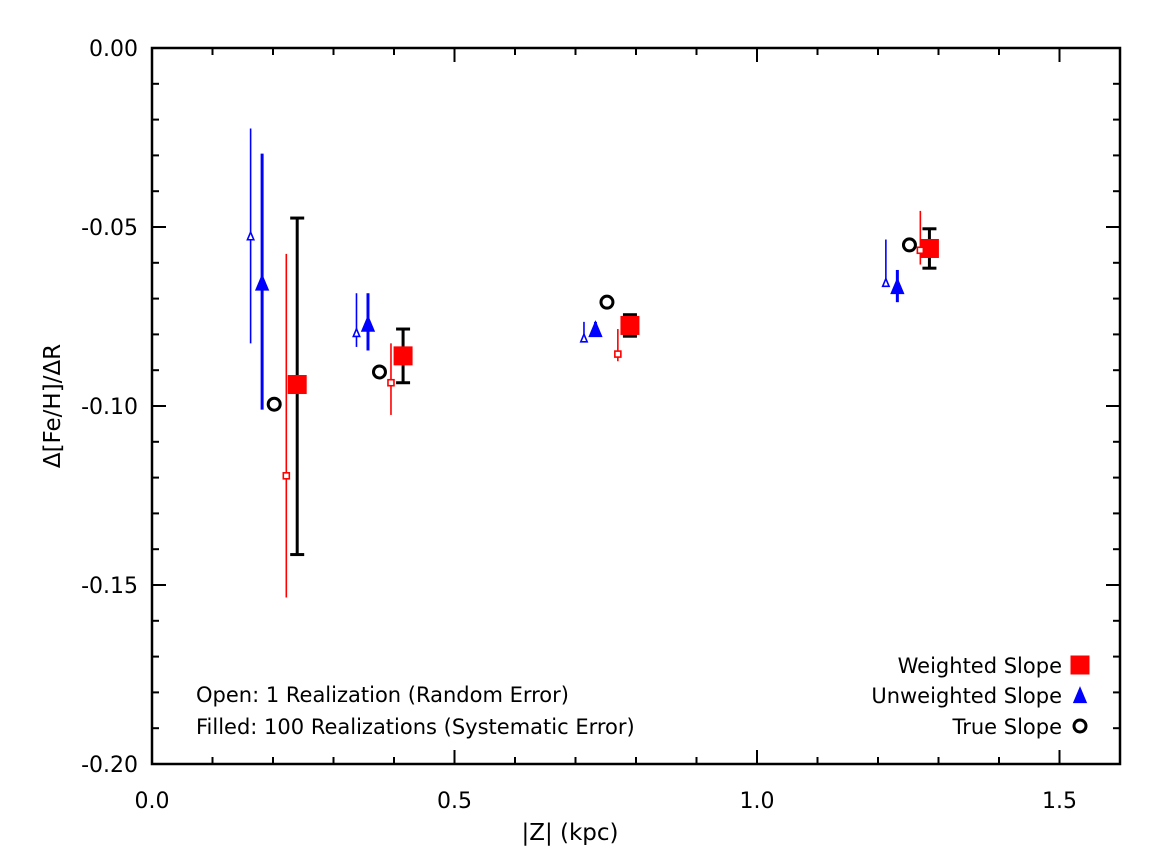 Image resolution: width=1152 pixels, height=864 pixels. I want to click on legend-label-true: True Slope, so click(1006, 727).